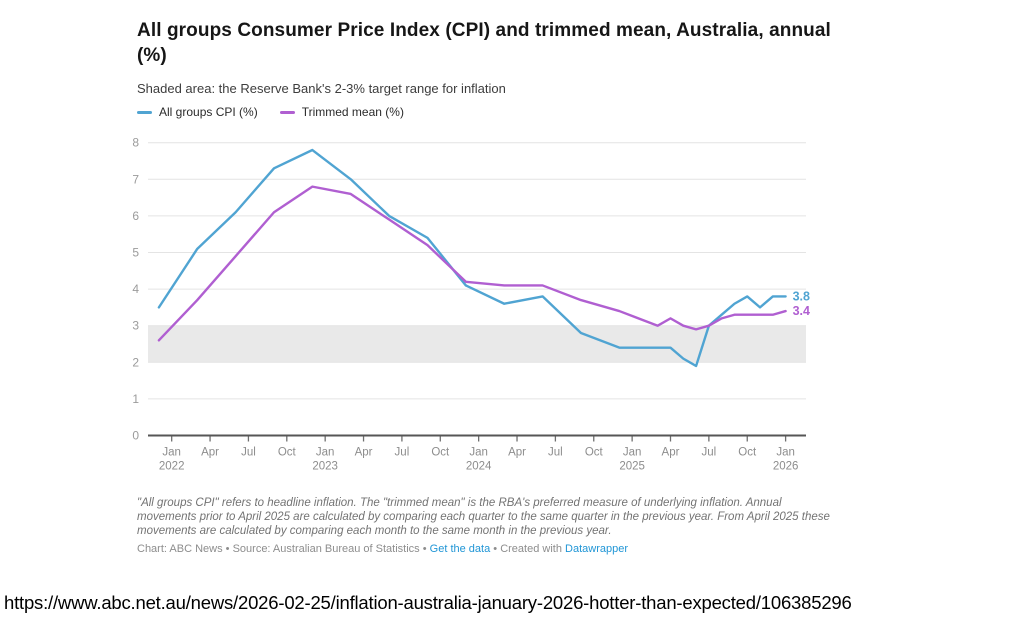 This screenshot has width=1024, height=635. I want to click on series-end-label-0: 3.8, so click(801, 296).